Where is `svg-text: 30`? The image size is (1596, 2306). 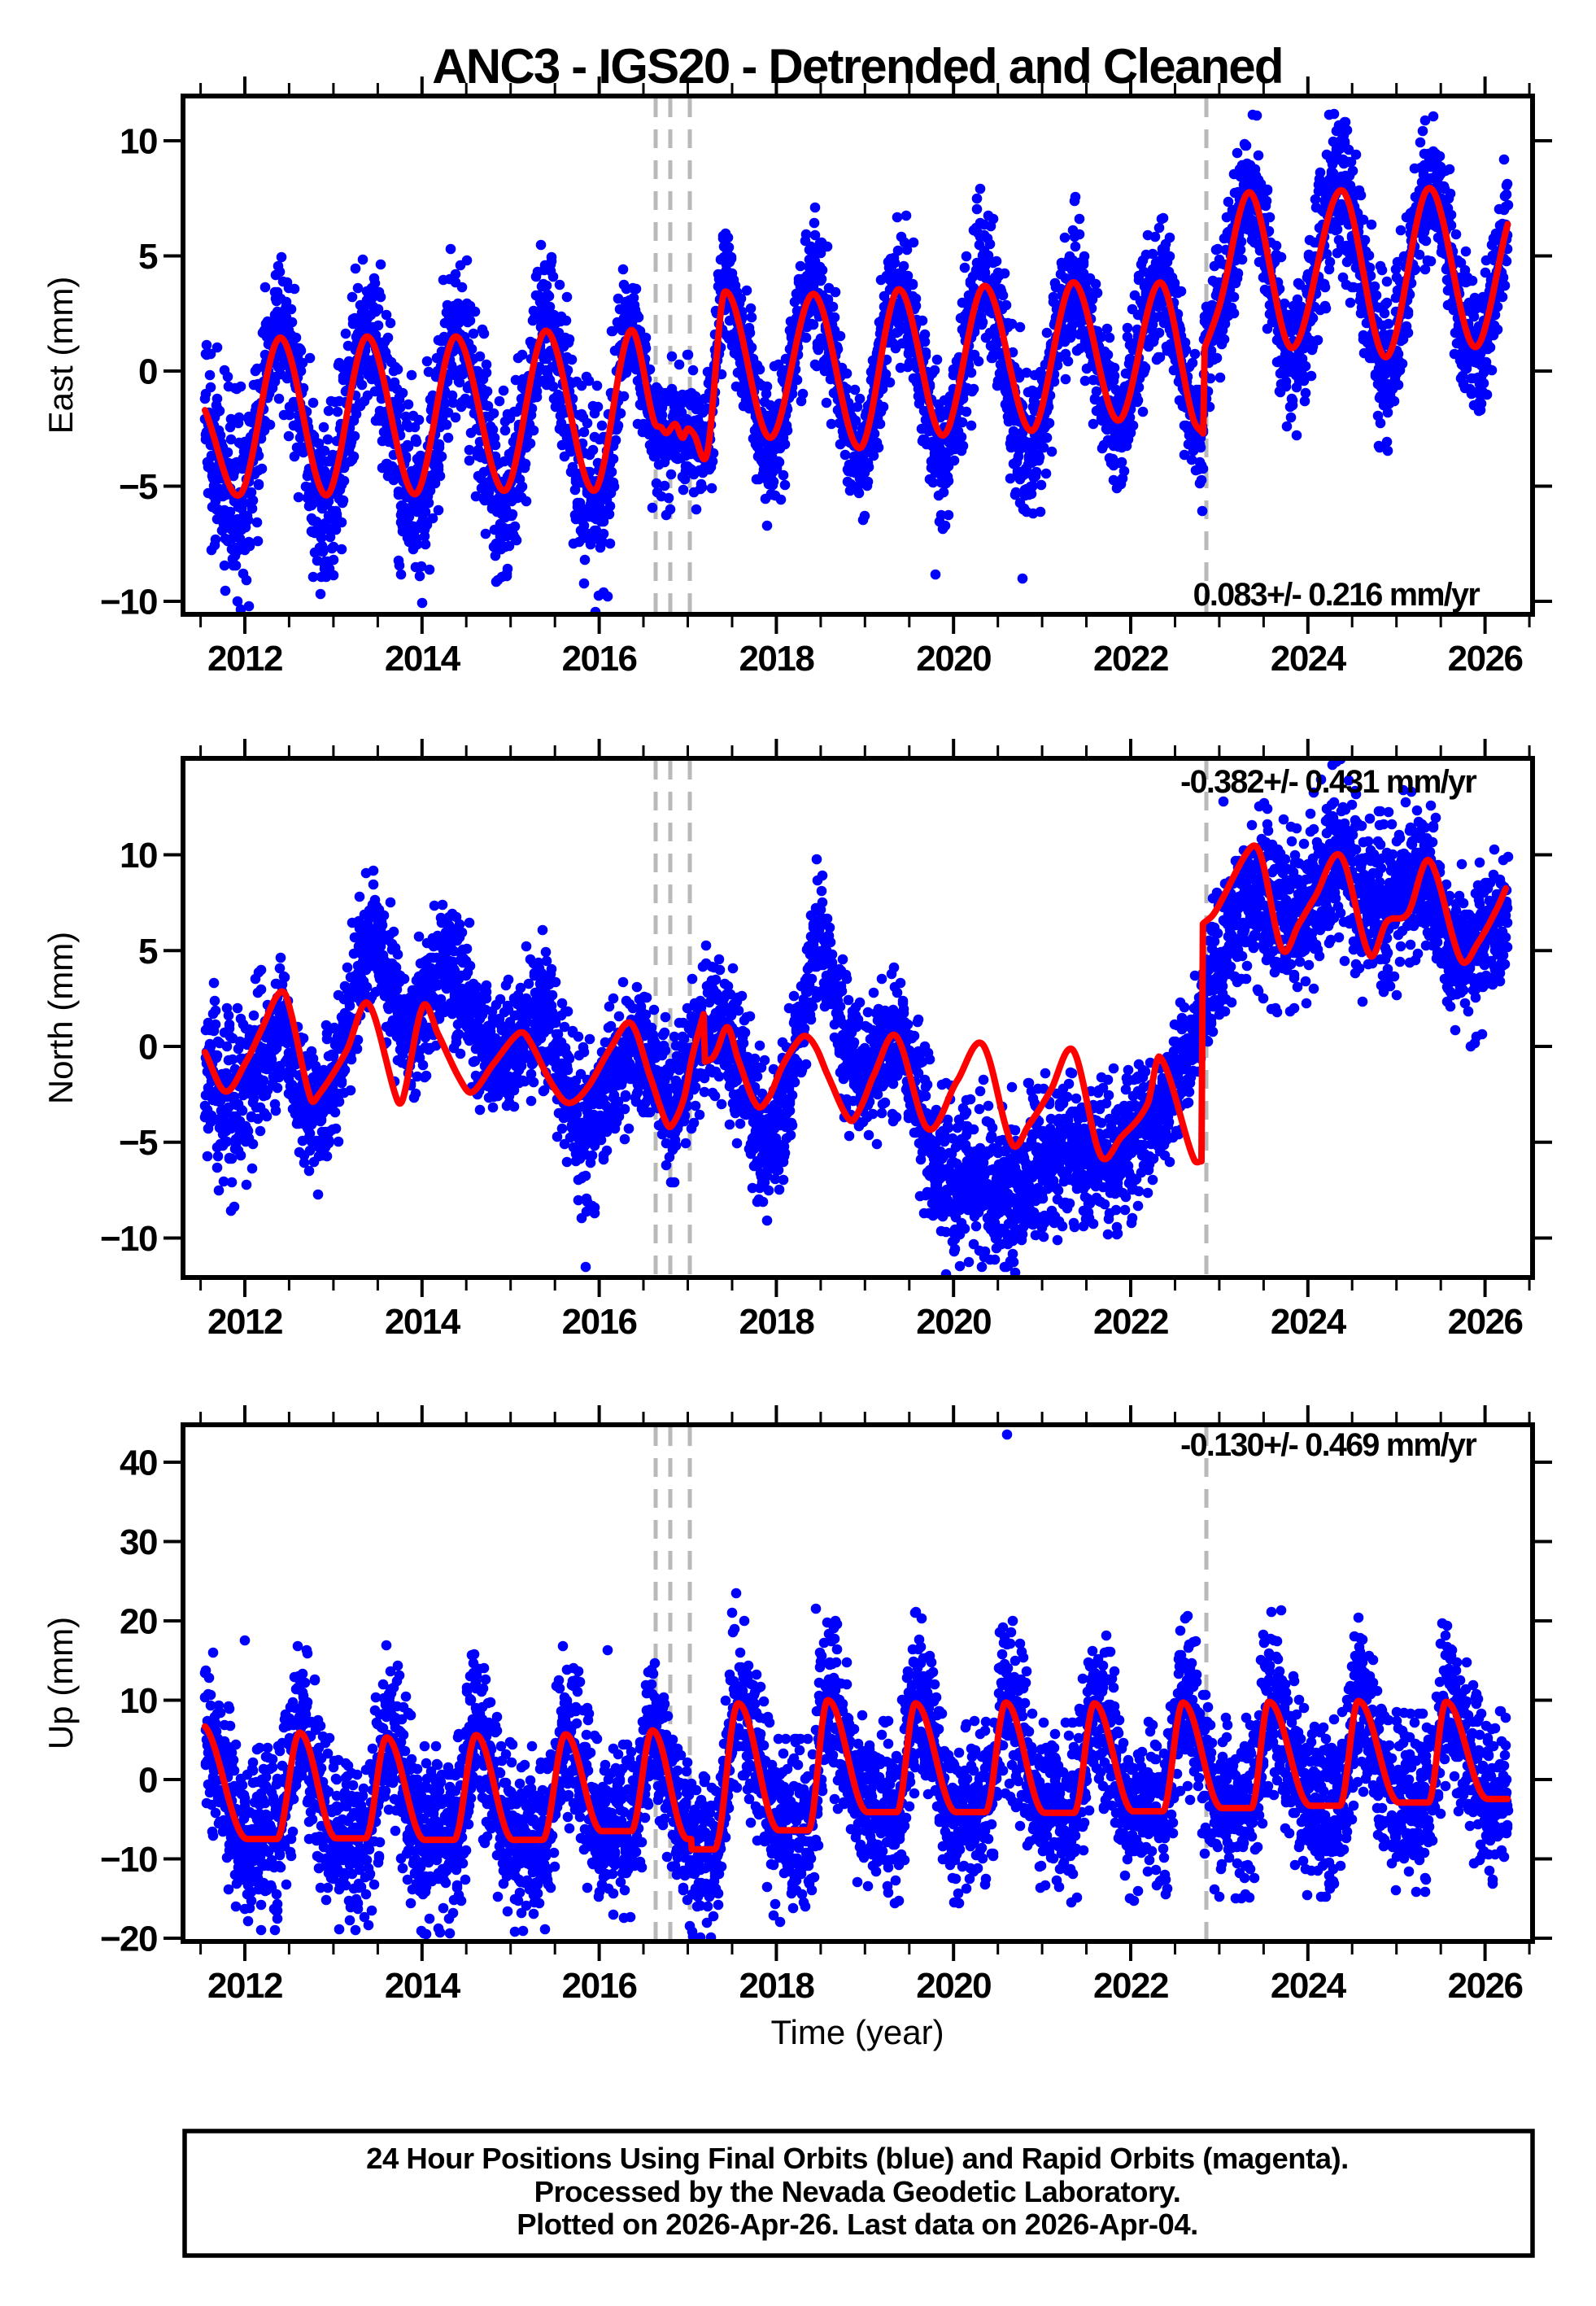 svg-text: 30 is located at coordinates (138, 1542).